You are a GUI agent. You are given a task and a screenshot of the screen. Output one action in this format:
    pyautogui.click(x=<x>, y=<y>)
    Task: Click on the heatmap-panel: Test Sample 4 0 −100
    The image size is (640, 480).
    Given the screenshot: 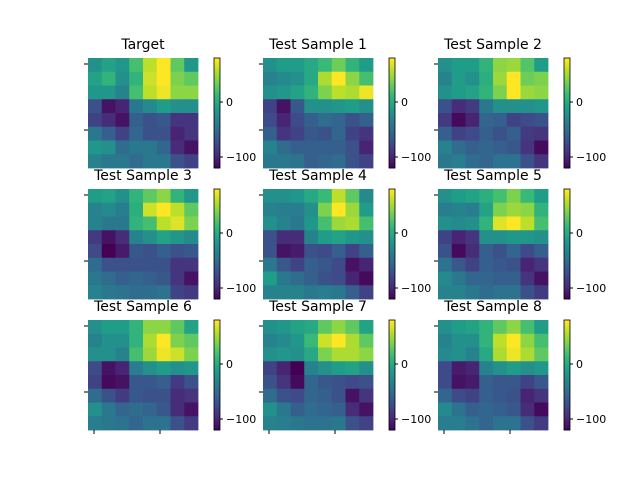 What is the action you would take?
    pyautogui.click(x=345, y=234)
    